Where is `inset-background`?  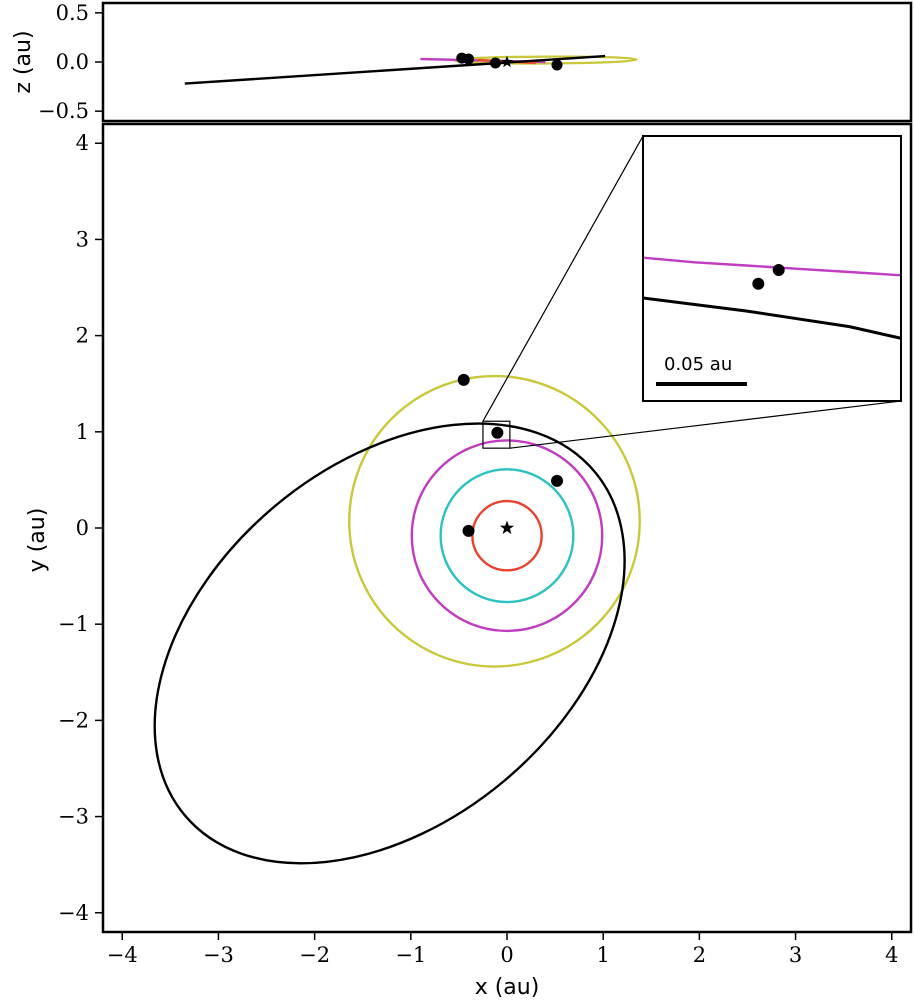 inset-background is located at coordinates (772, 268).